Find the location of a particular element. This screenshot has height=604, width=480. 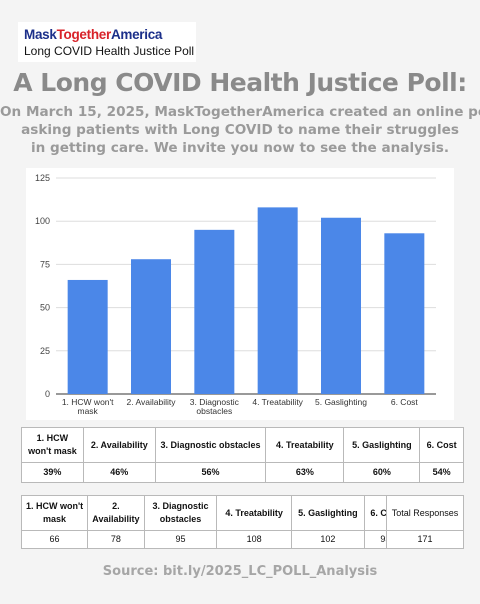

x-tick-label: 3. Diagnostic is located at coordinates (215, 402).